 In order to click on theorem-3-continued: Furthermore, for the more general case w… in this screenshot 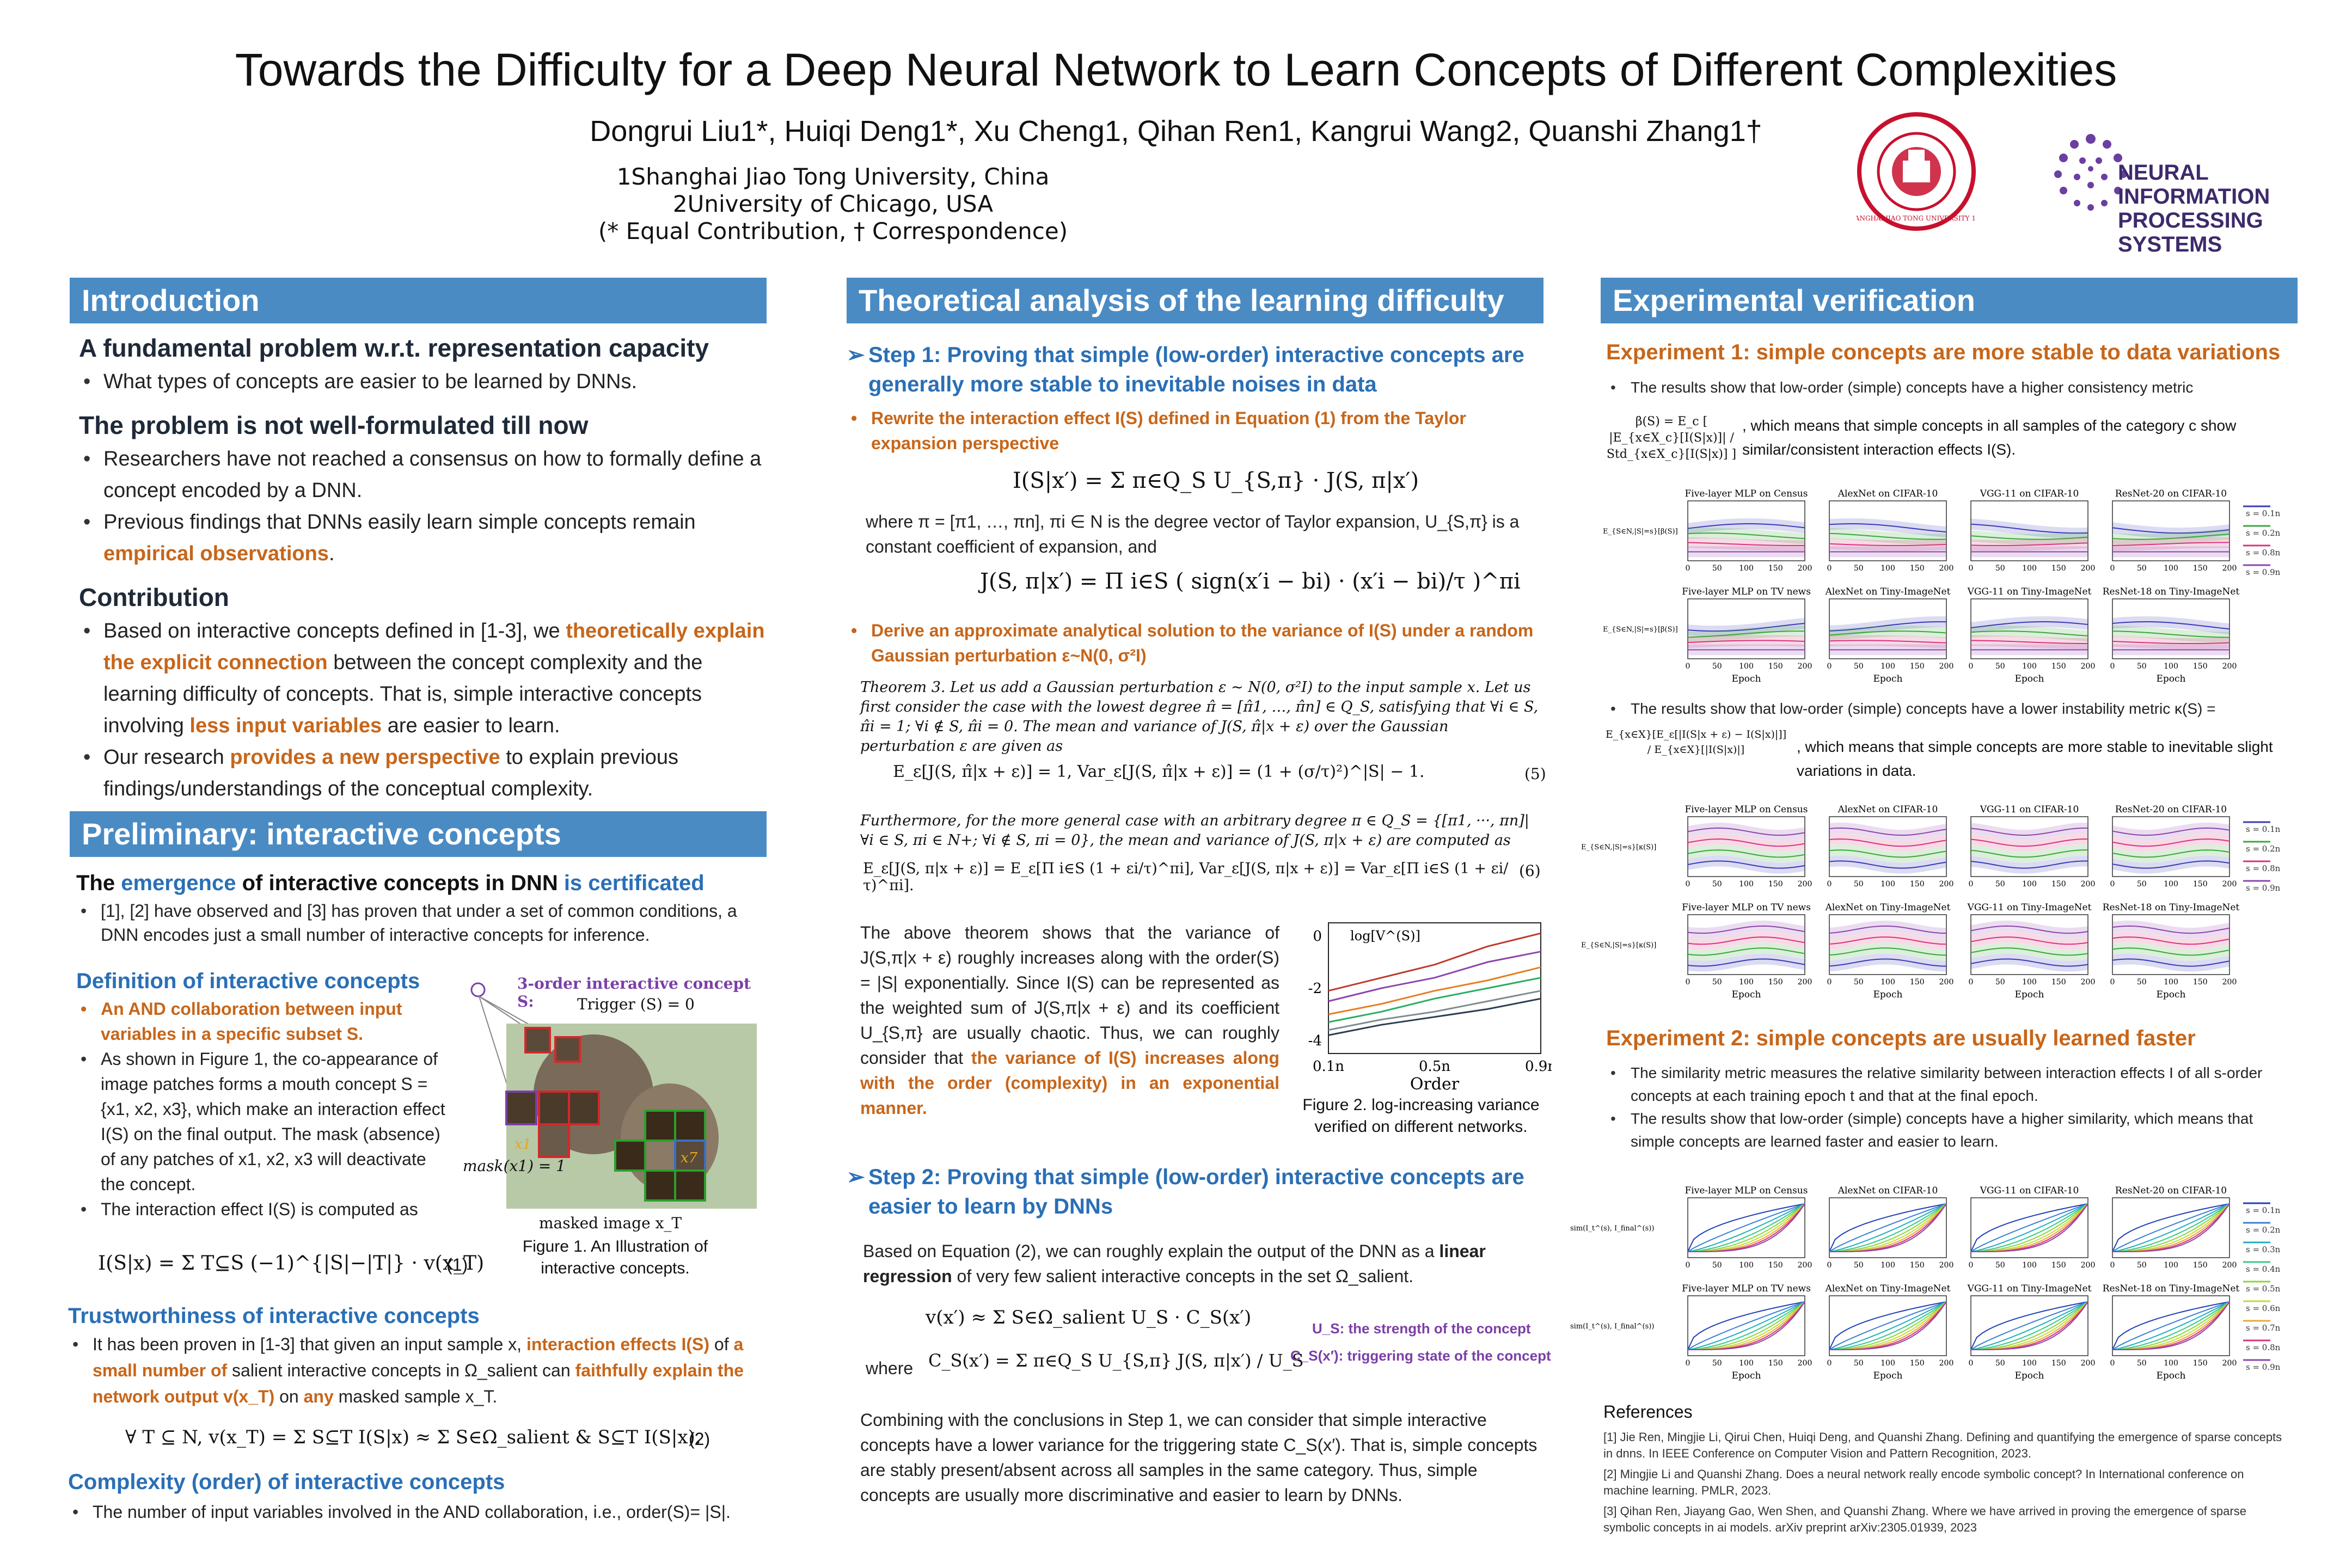, I will do `click(1194, 830)`.